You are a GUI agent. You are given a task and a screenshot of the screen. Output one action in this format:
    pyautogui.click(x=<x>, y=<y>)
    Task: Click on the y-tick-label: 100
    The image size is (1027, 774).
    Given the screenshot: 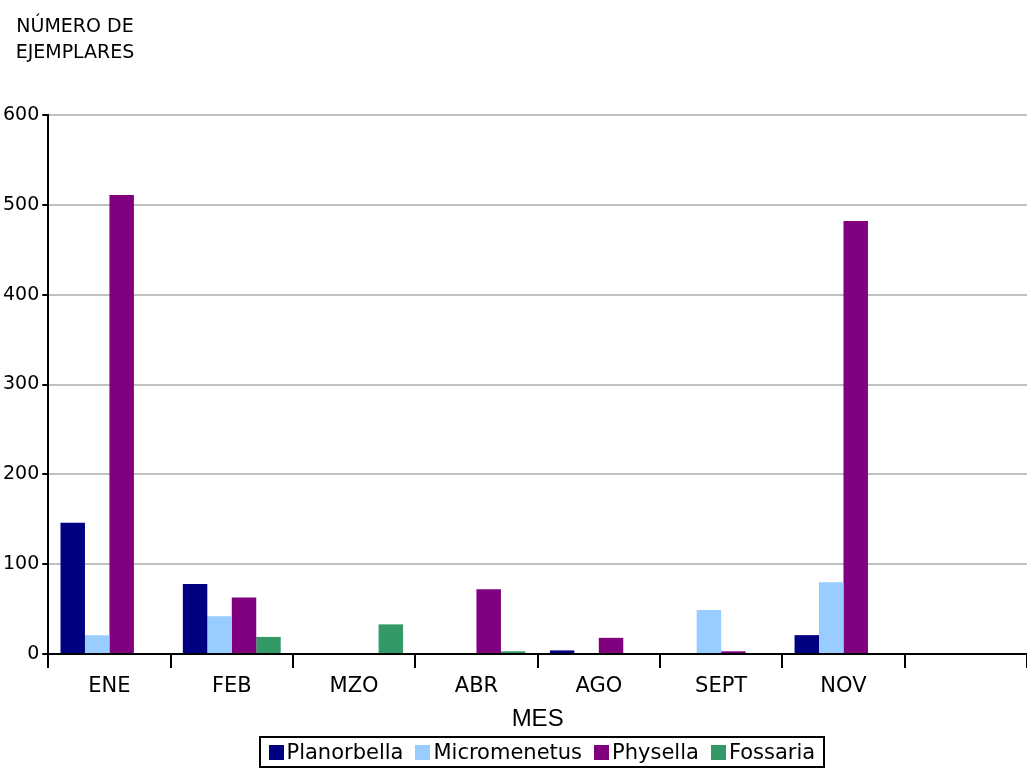 What is the action you would take?
    pyautogui.click(x=21, y=562)
    